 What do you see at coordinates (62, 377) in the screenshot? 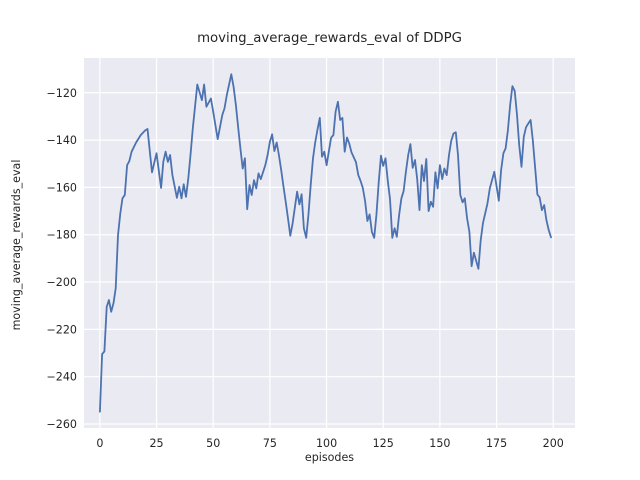
I see `y-tick-label: −240` at bounding box center [62, 377].